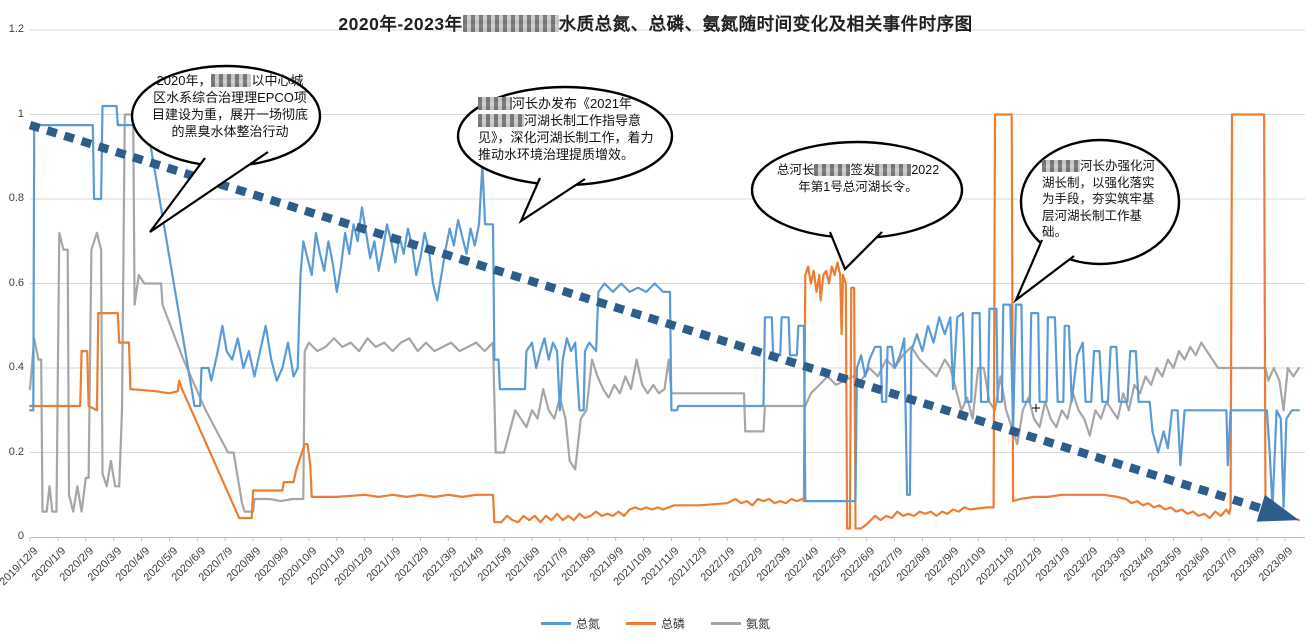  I want to click on callout-text-segment: 河长办发布《2021年, so click(572, 103).